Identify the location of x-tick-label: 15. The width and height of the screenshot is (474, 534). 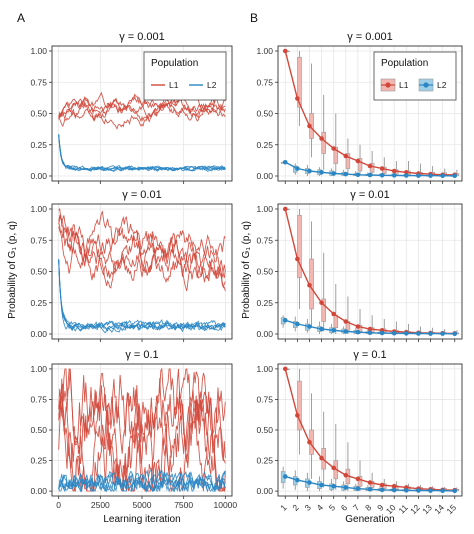
(451, 509).